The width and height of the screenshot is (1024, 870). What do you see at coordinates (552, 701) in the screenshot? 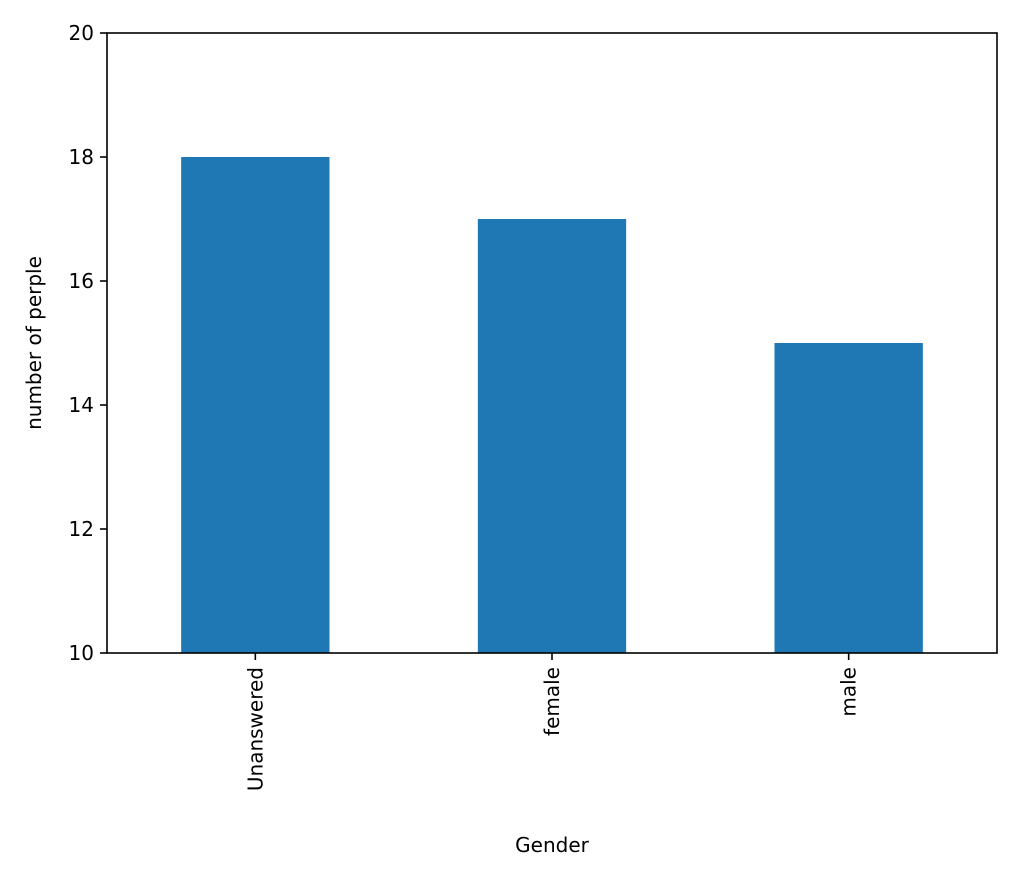
I see `x-tick-label: female` at bounding box center [552, 701].